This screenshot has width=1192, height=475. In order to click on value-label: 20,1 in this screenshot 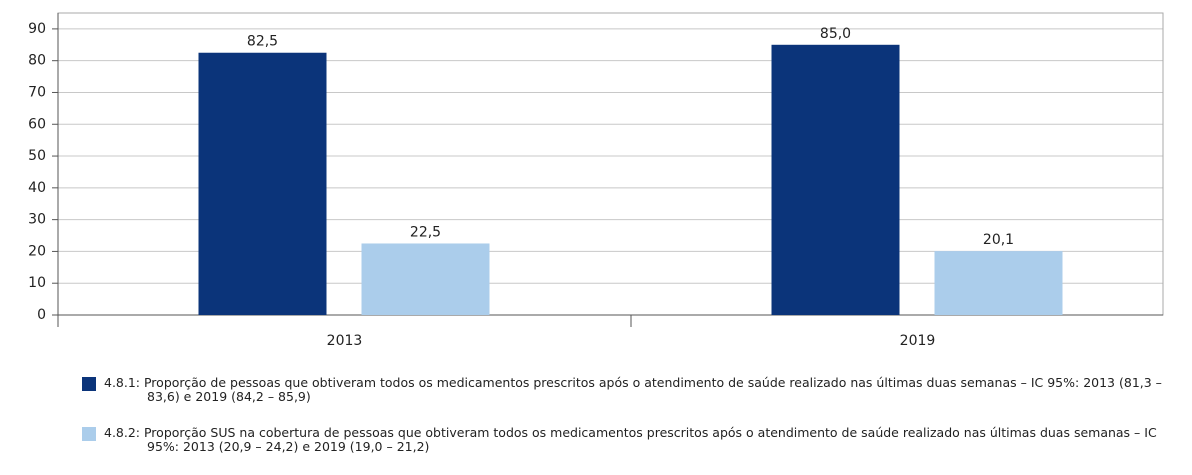, I will do `click(998, 240)`.